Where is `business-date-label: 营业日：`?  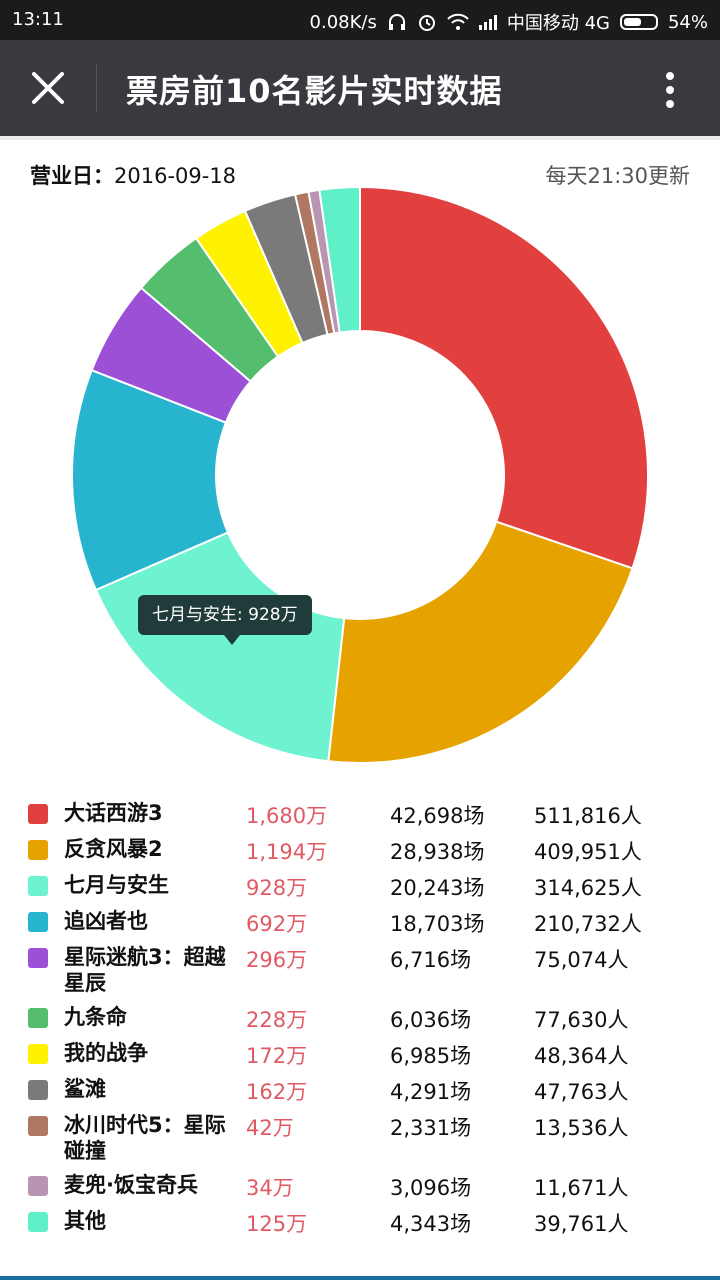 business-date-label: 营业日： is located at coordinates (72, 176).